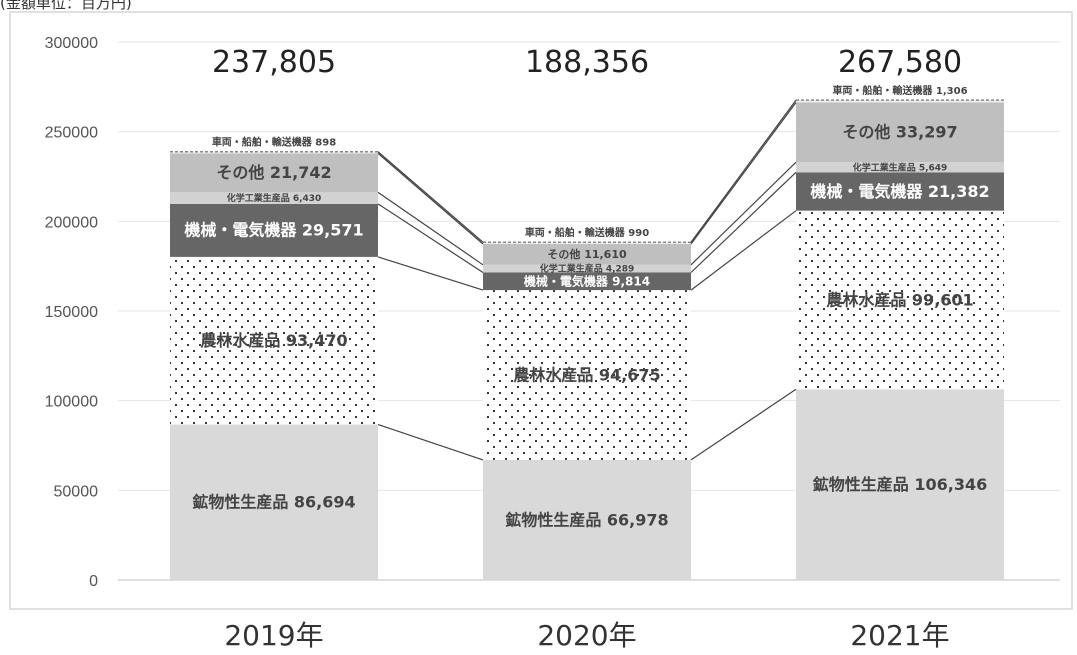 Image resolution: width=1077 pixels, height=655 pixels. I want to click on y-tick-label-150000: 150000, so click(71, 312).